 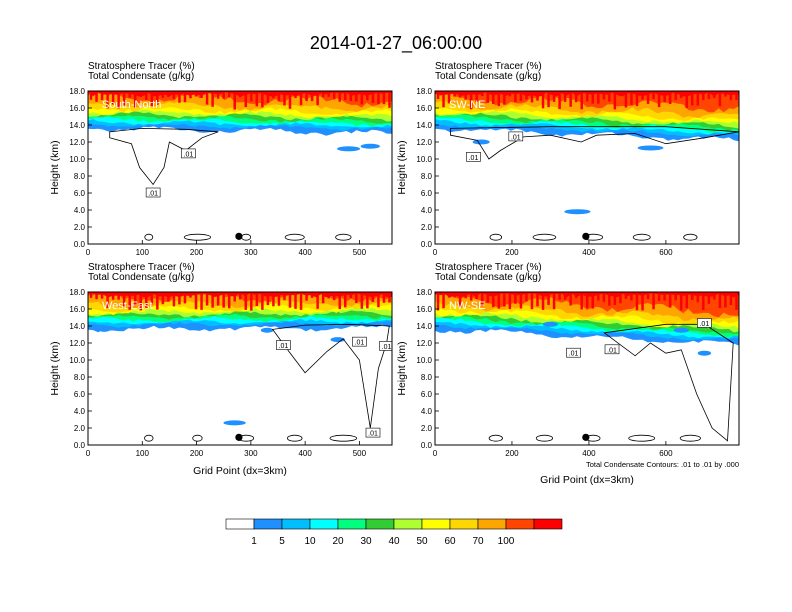 What do you see at coordinates (478, 541) in the screenshot?
I see `colorbar-label: 70` at bounding box center [478, 541].